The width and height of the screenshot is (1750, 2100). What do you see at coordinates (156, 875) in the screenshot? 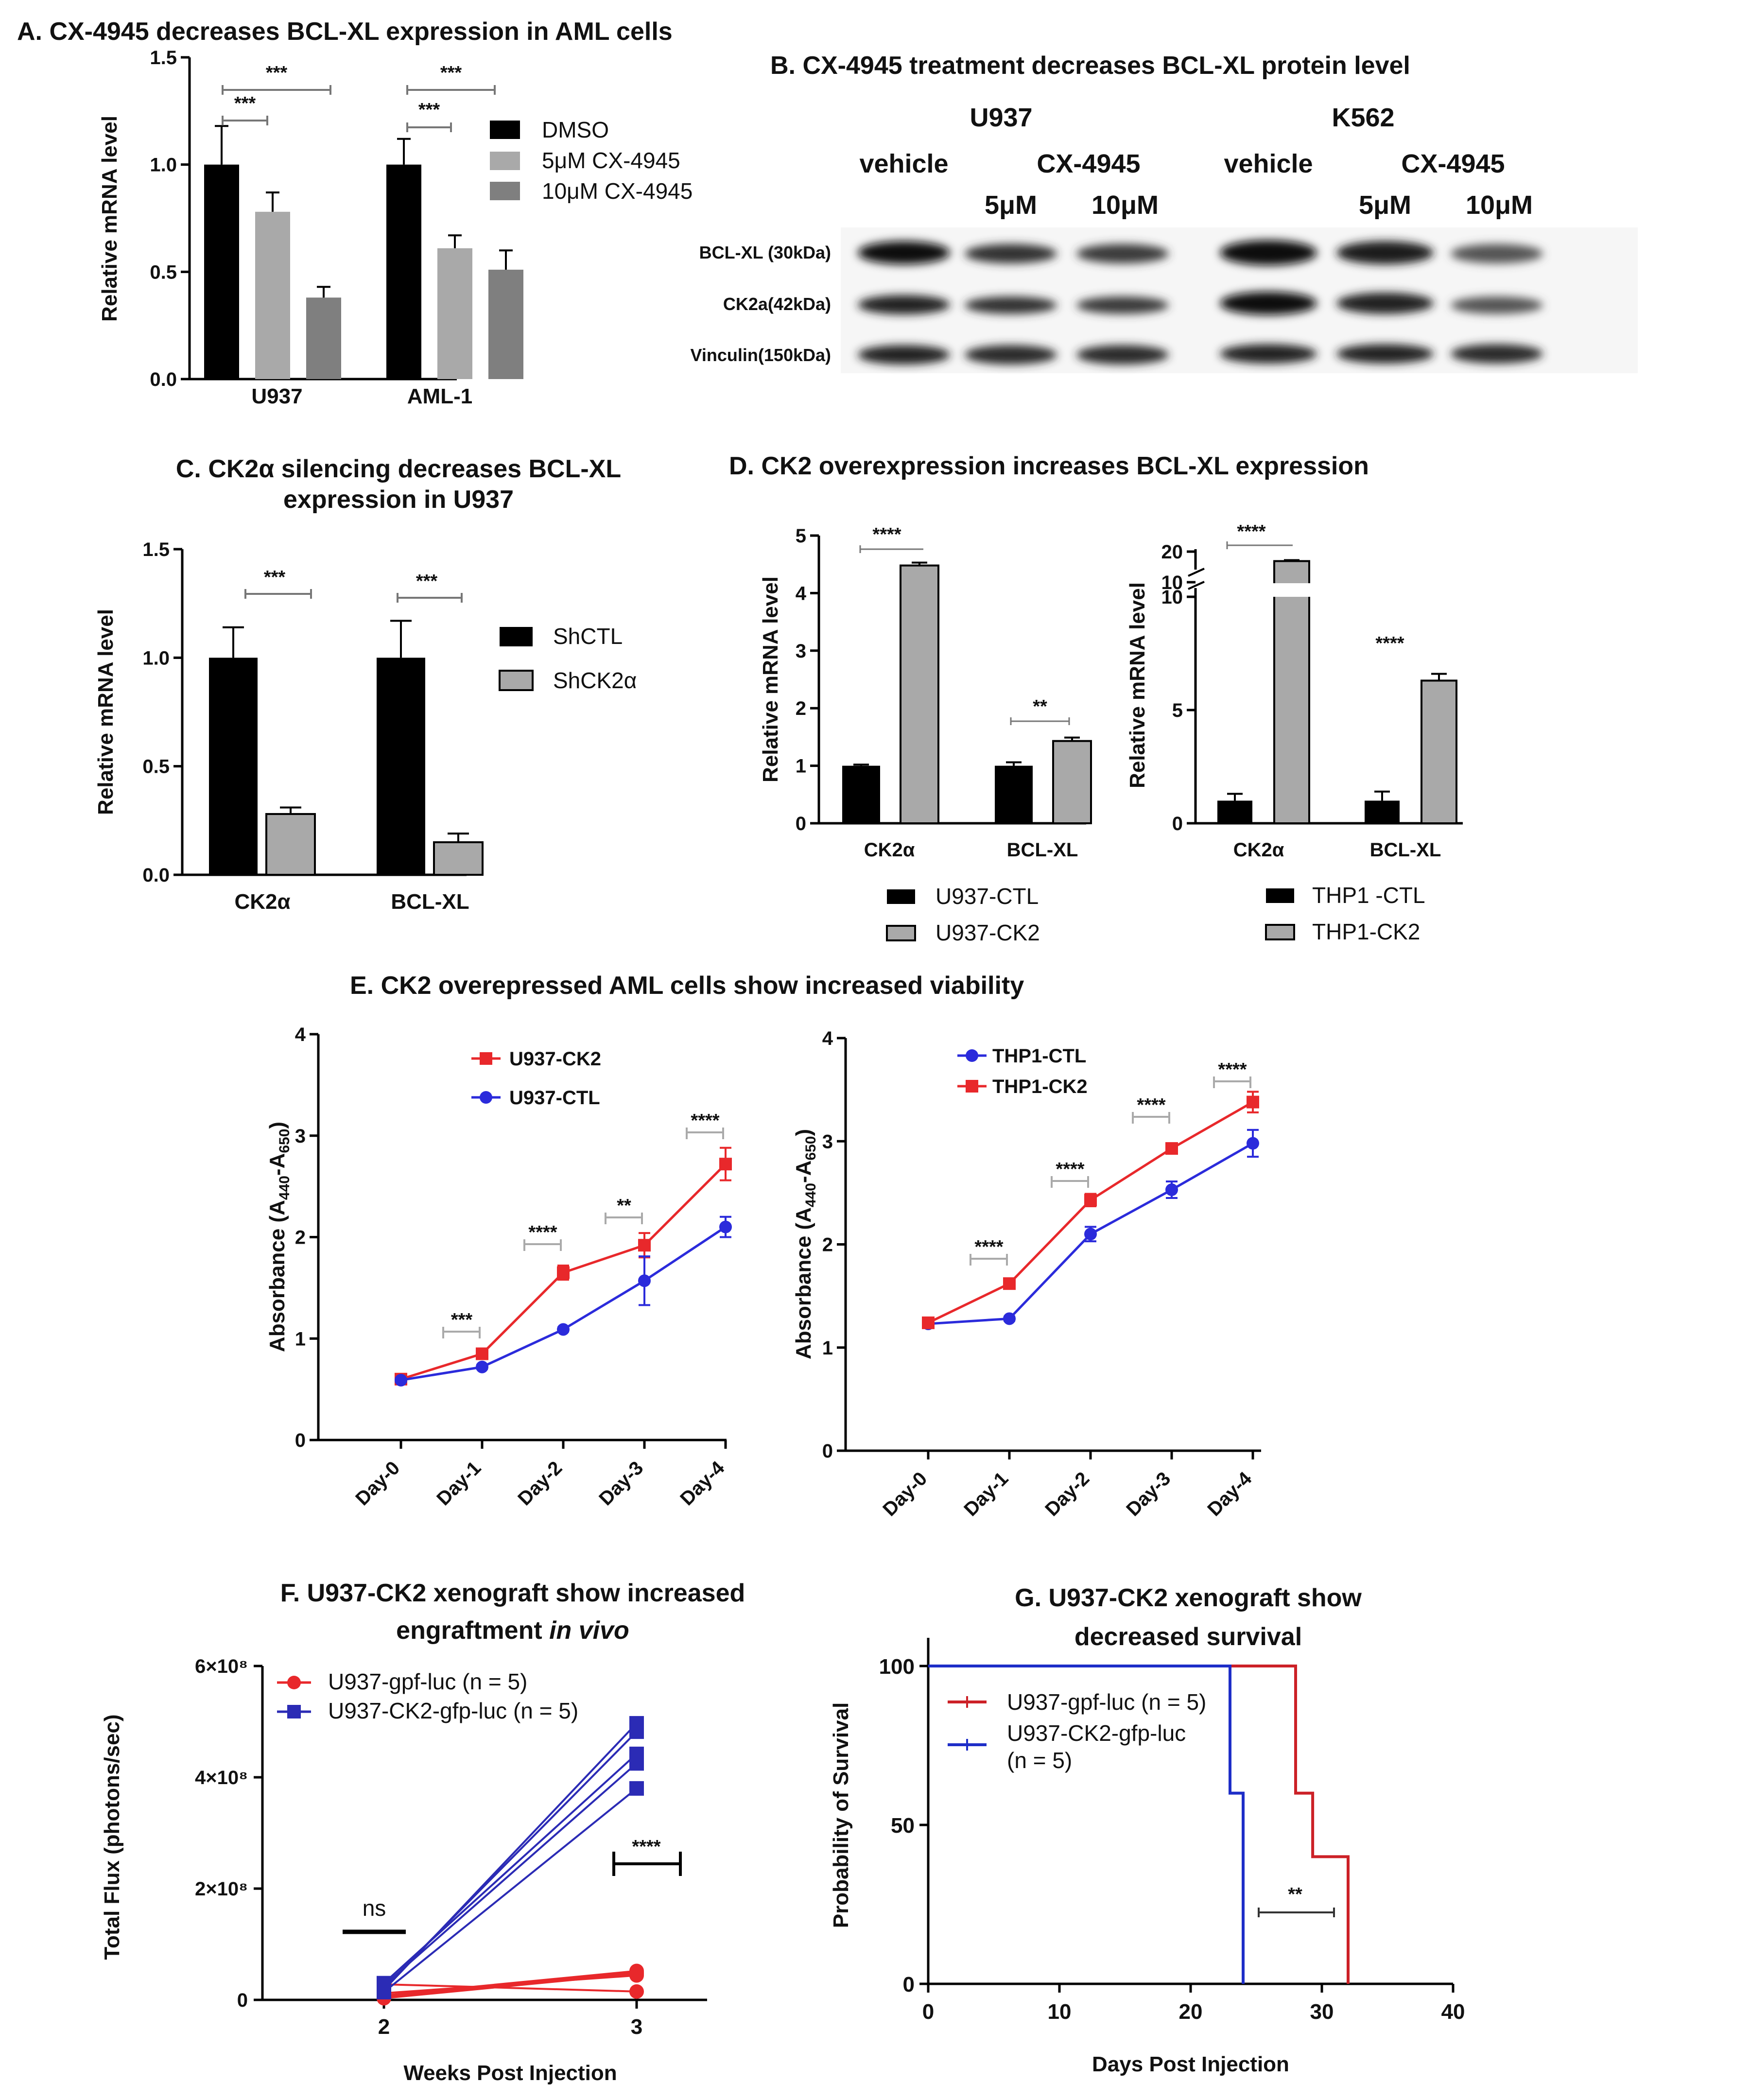
I see `panel-c-ytick: 0.0` at bounding box center [156, 875].